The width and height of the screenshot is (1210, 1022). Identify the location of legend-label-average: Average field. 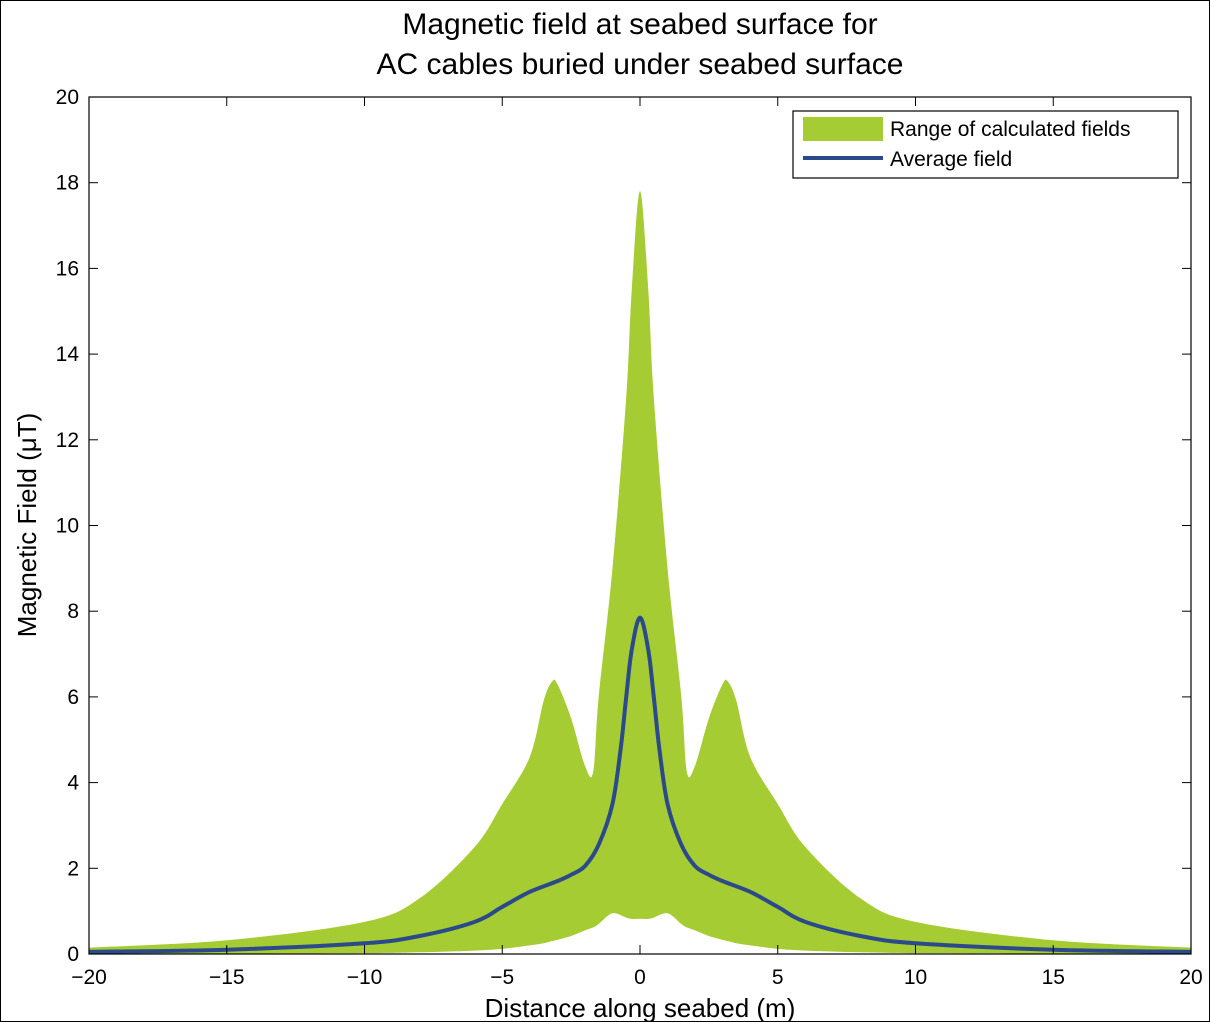
(951, 159).